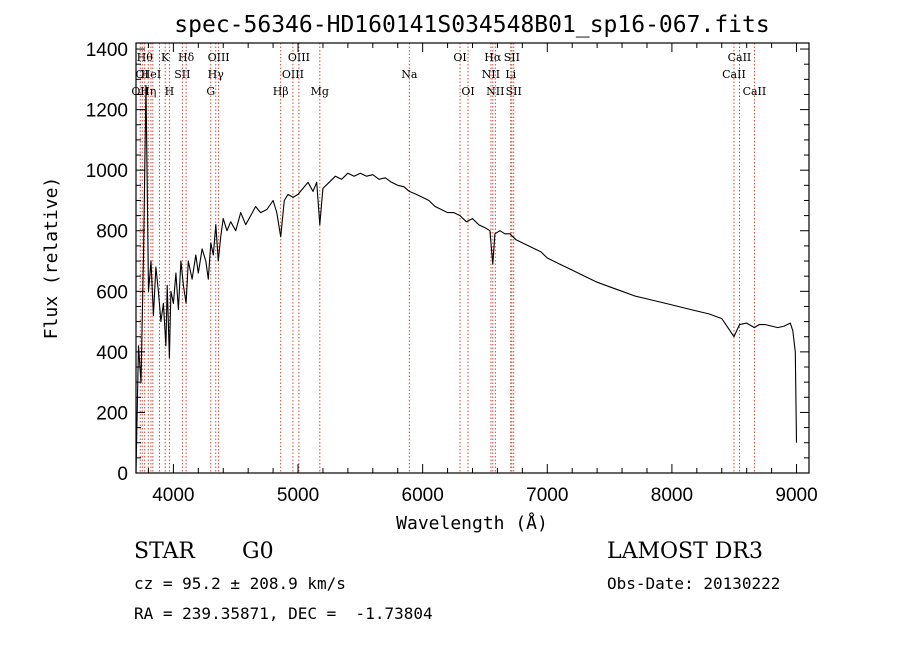  Describe the element at coordinates (491, 74) in the screenshot. I see `line-label-21: NII` at that location.